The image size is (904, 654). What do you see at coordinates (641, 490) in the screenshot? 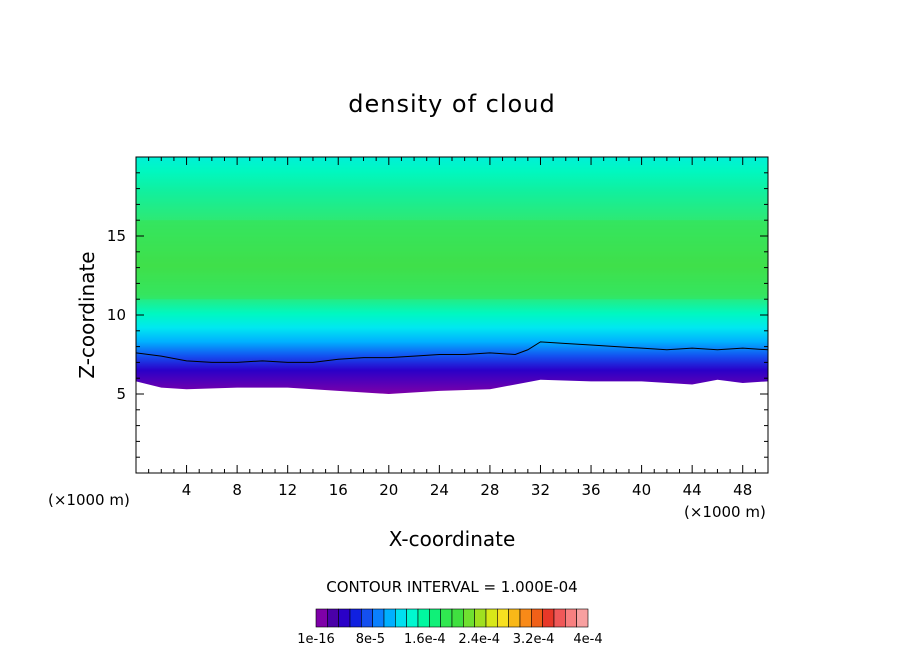
I see `x-tick-label: 40` at bounding box center [641, 490].